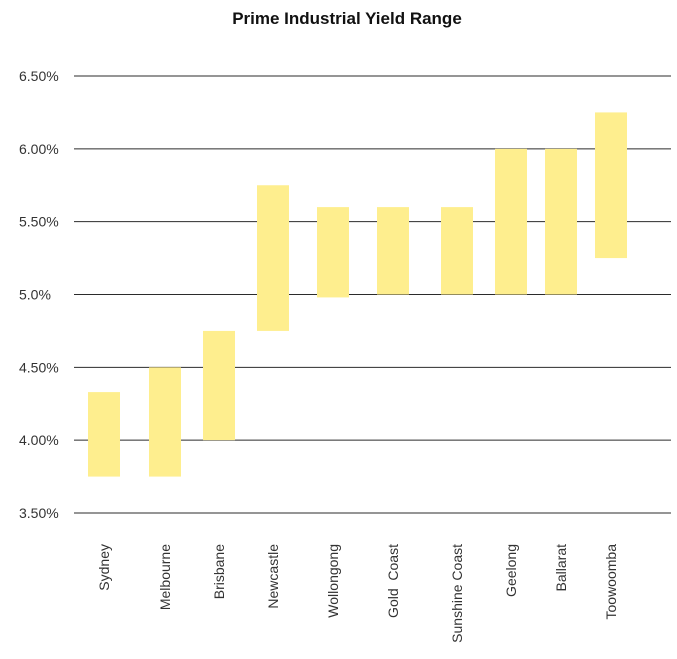 The width and height of the screenshot is (677, 659). Describe the element at coordinates (219, 571) in the screenshot. I see `x-tick-label: Brisbane` at that location.